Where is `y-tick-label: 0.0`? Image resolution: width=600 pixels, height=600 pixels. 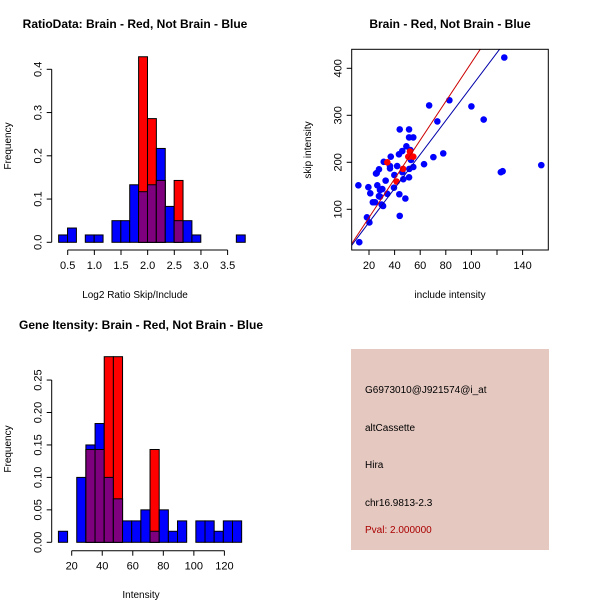
y-tick-label: 0.0 is located at coordinates (39, 242).